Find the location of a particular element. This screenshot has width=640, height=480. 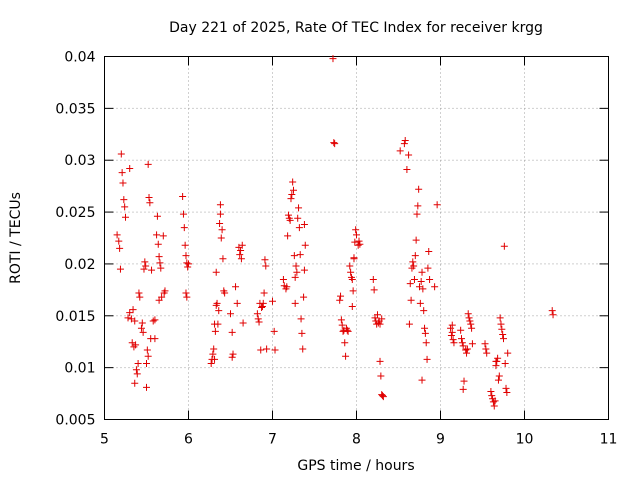

y-tick-label: 0.01 is located at coordinates (79, 369).